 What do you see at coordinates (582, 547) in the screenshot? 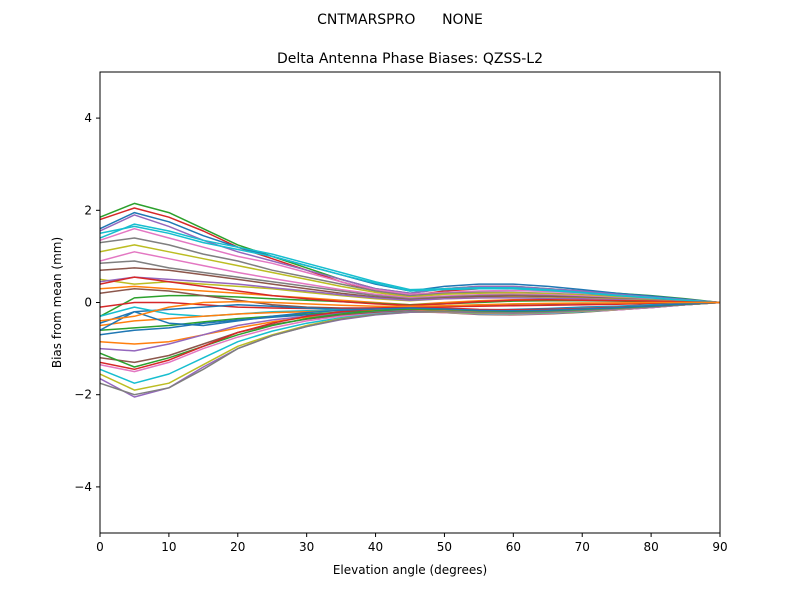
I see `x-tick-label: 70` at bounding box center [582, 547].